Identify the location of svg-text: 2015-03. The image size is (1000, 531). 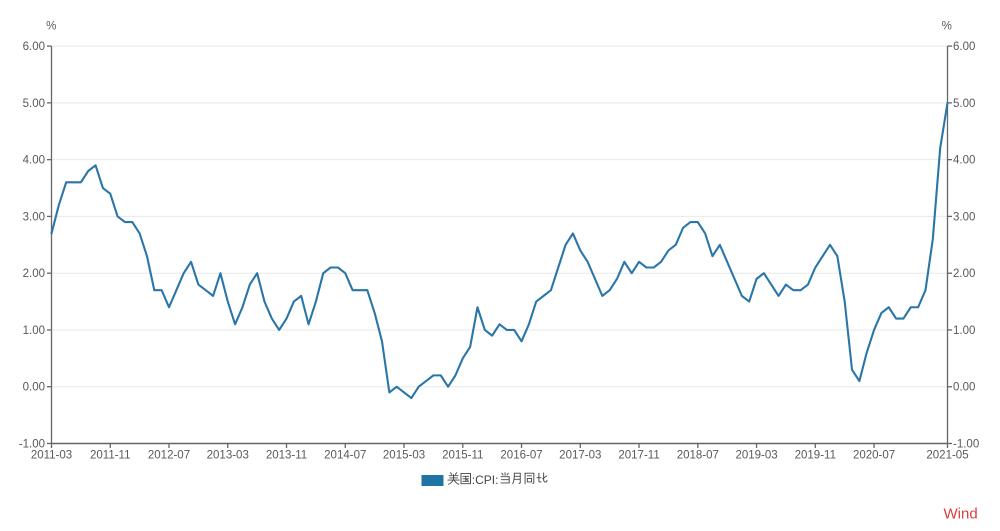
(404, 456).